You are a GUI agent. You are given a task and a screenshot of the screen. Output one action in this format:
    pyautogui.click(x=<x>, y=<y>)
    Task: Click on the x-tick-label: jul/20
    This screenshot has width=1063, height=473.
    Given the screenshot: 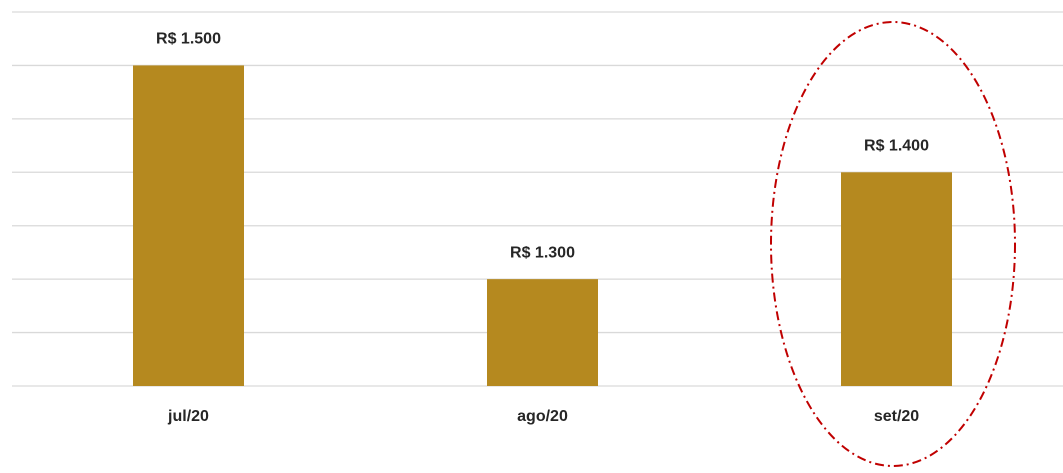 What is the action you would take?
    pyautogui.click(x=188, y=416)
    